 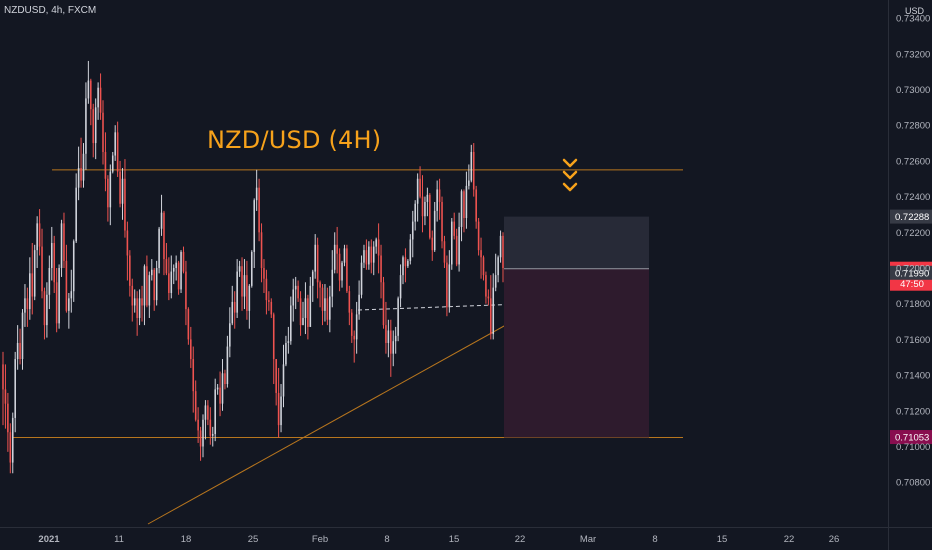 What do you see at coordinates (119, 539) in the screenshot?
I see `time-tick-label: 11` at bounding box center [119, 539].